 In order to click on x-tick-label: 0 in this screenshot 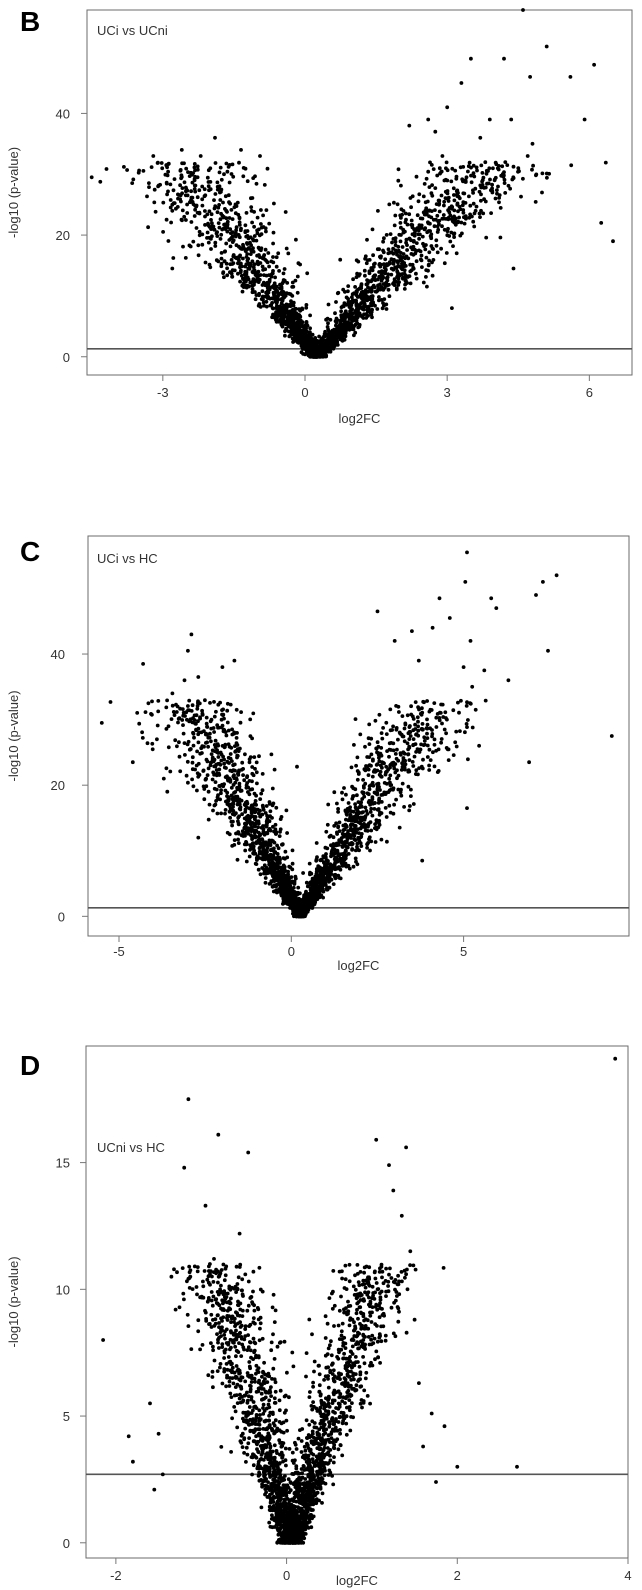, I will do `click(304, 392)`.